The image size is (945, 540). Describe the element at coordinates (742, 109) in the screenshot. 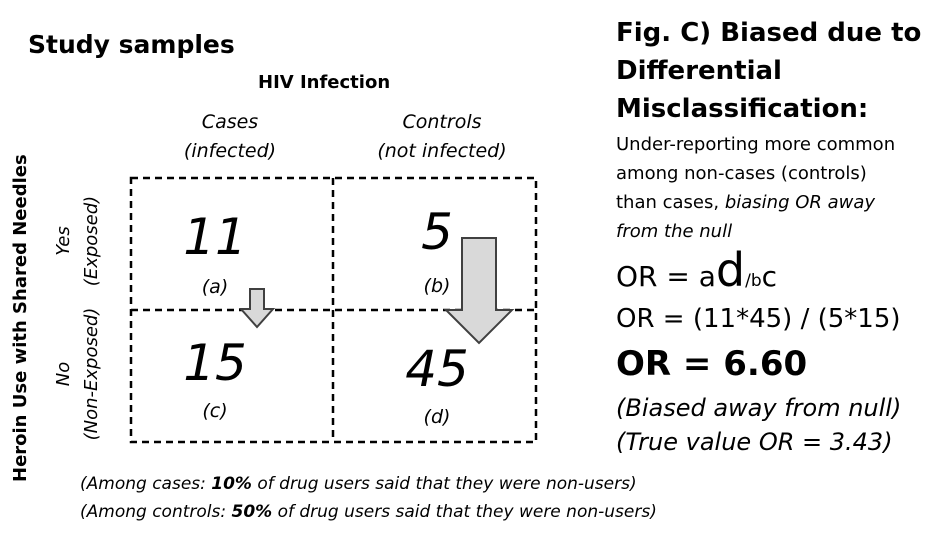

I see `figure-title-line-3: Misclassification:` at that location.